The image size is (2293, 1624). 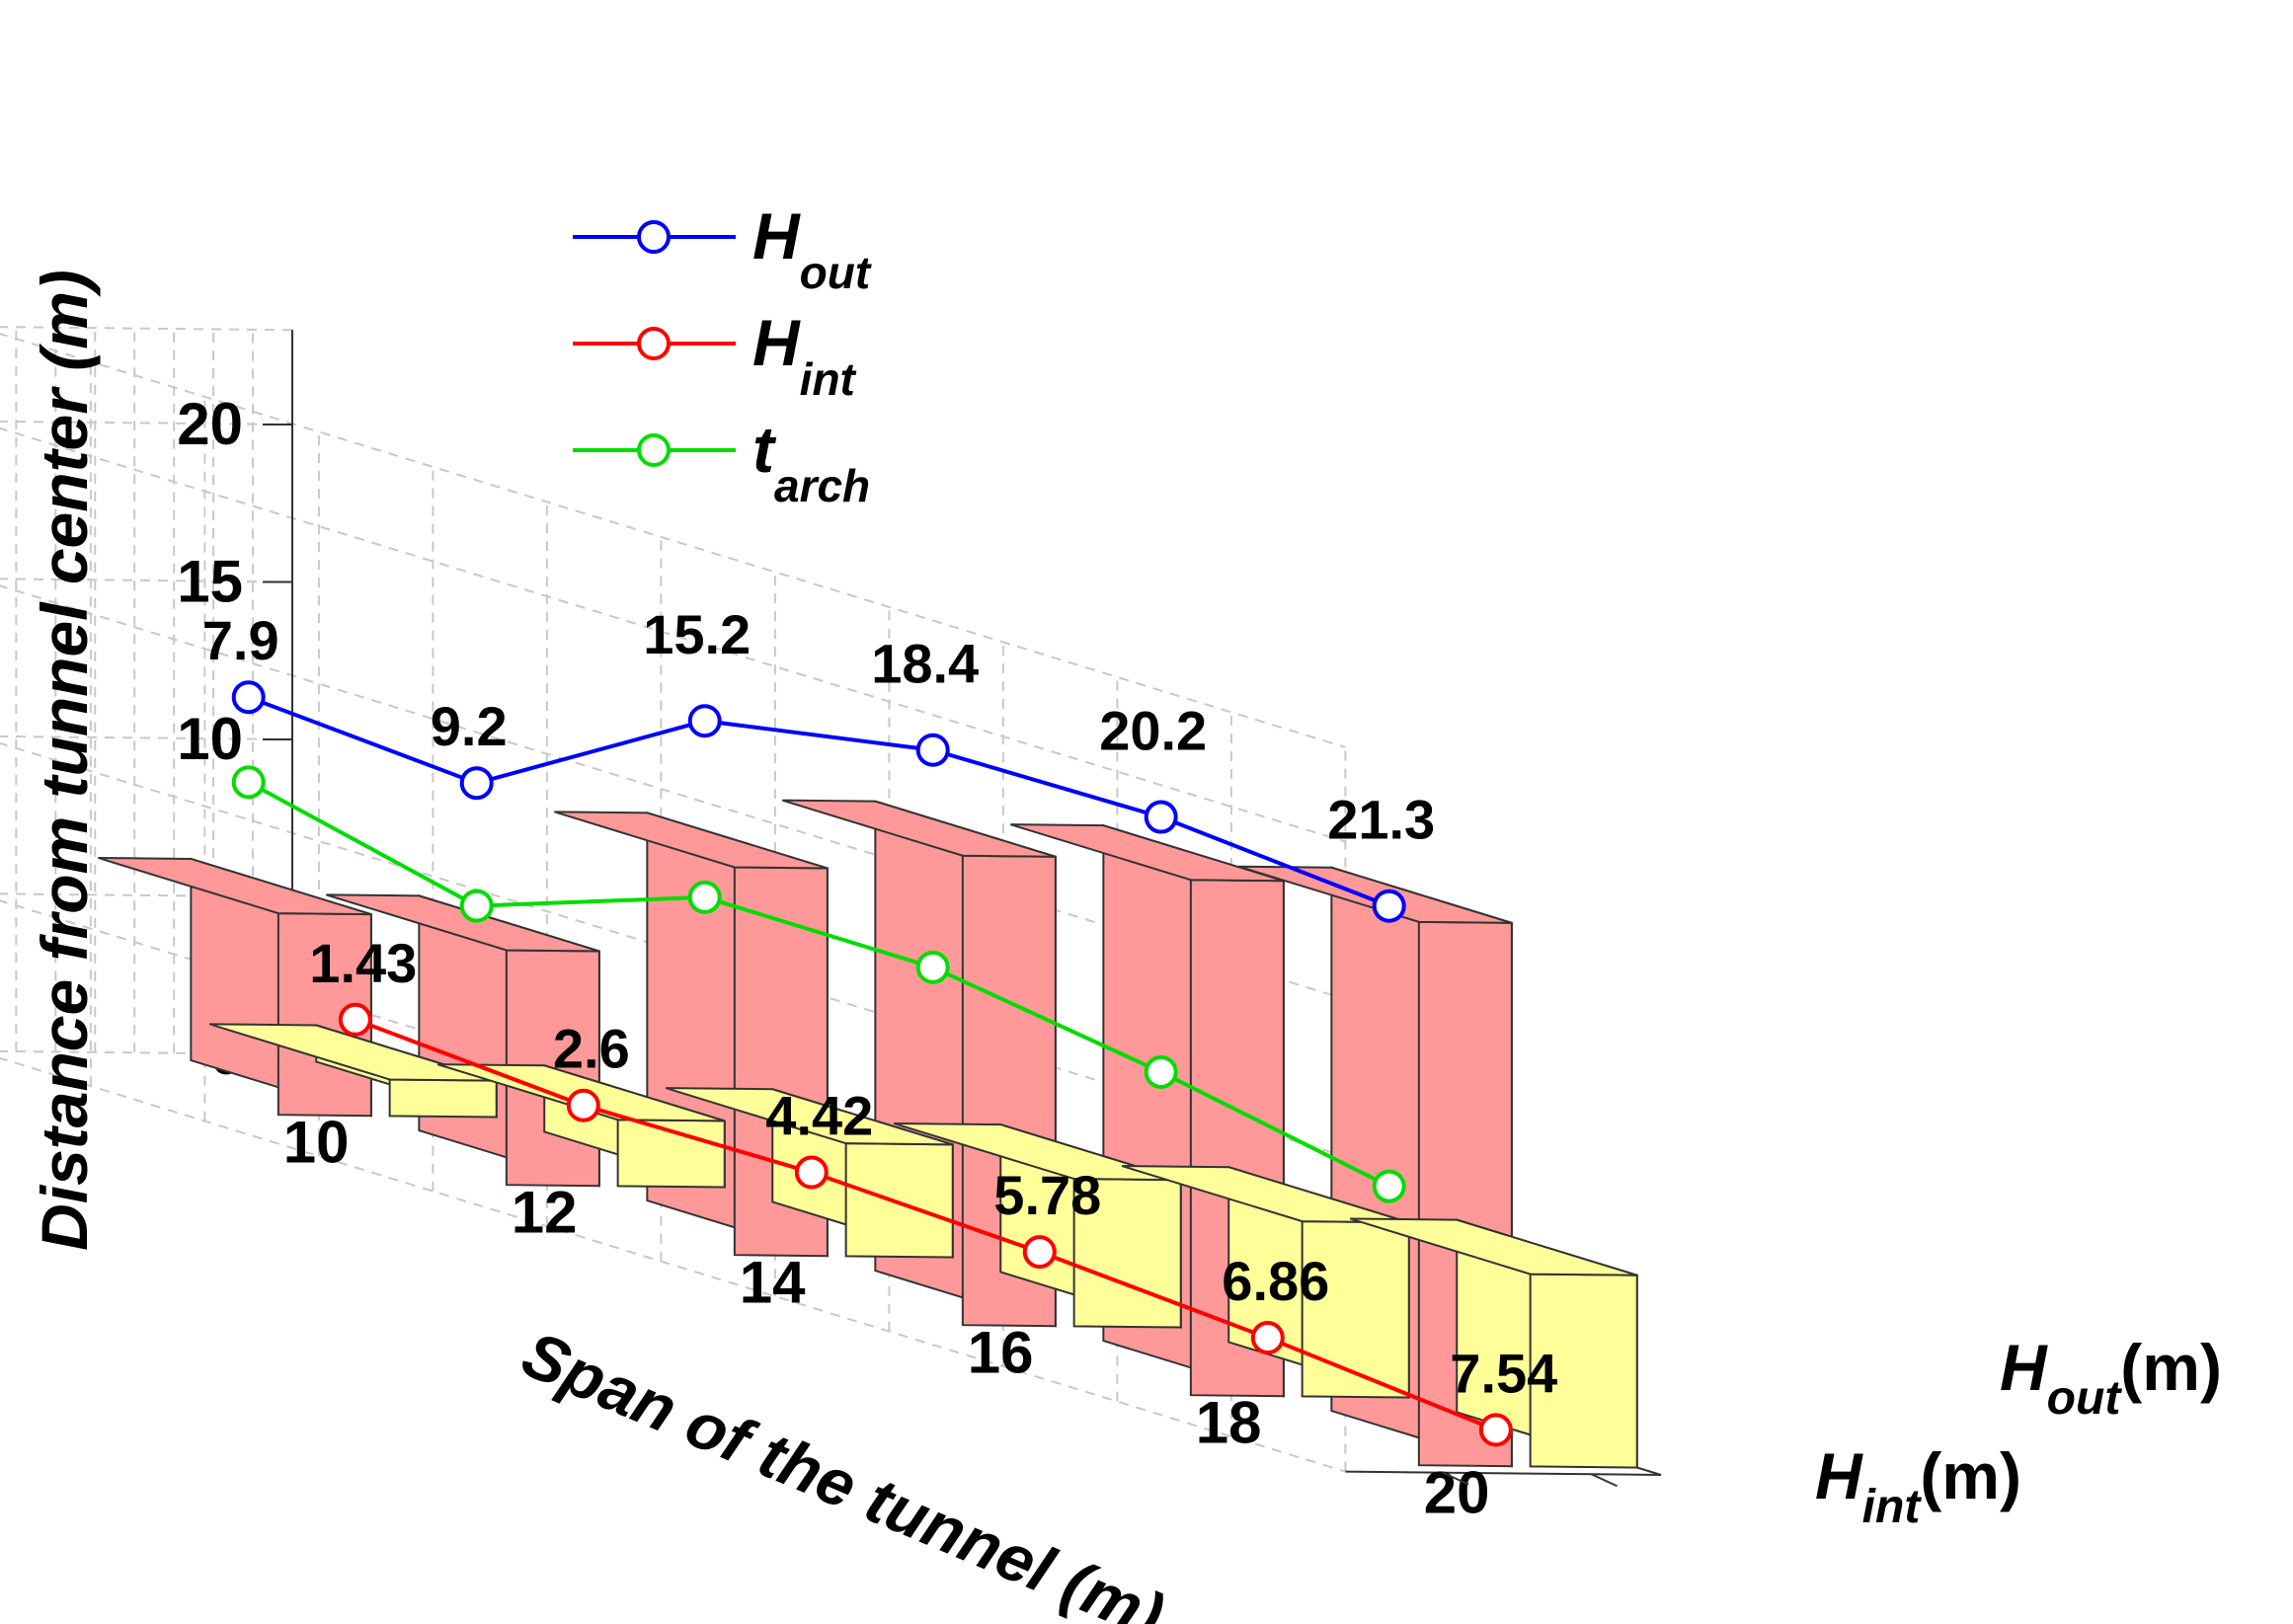 I want to click on series-layer-front, so click(x=925, y=1224).